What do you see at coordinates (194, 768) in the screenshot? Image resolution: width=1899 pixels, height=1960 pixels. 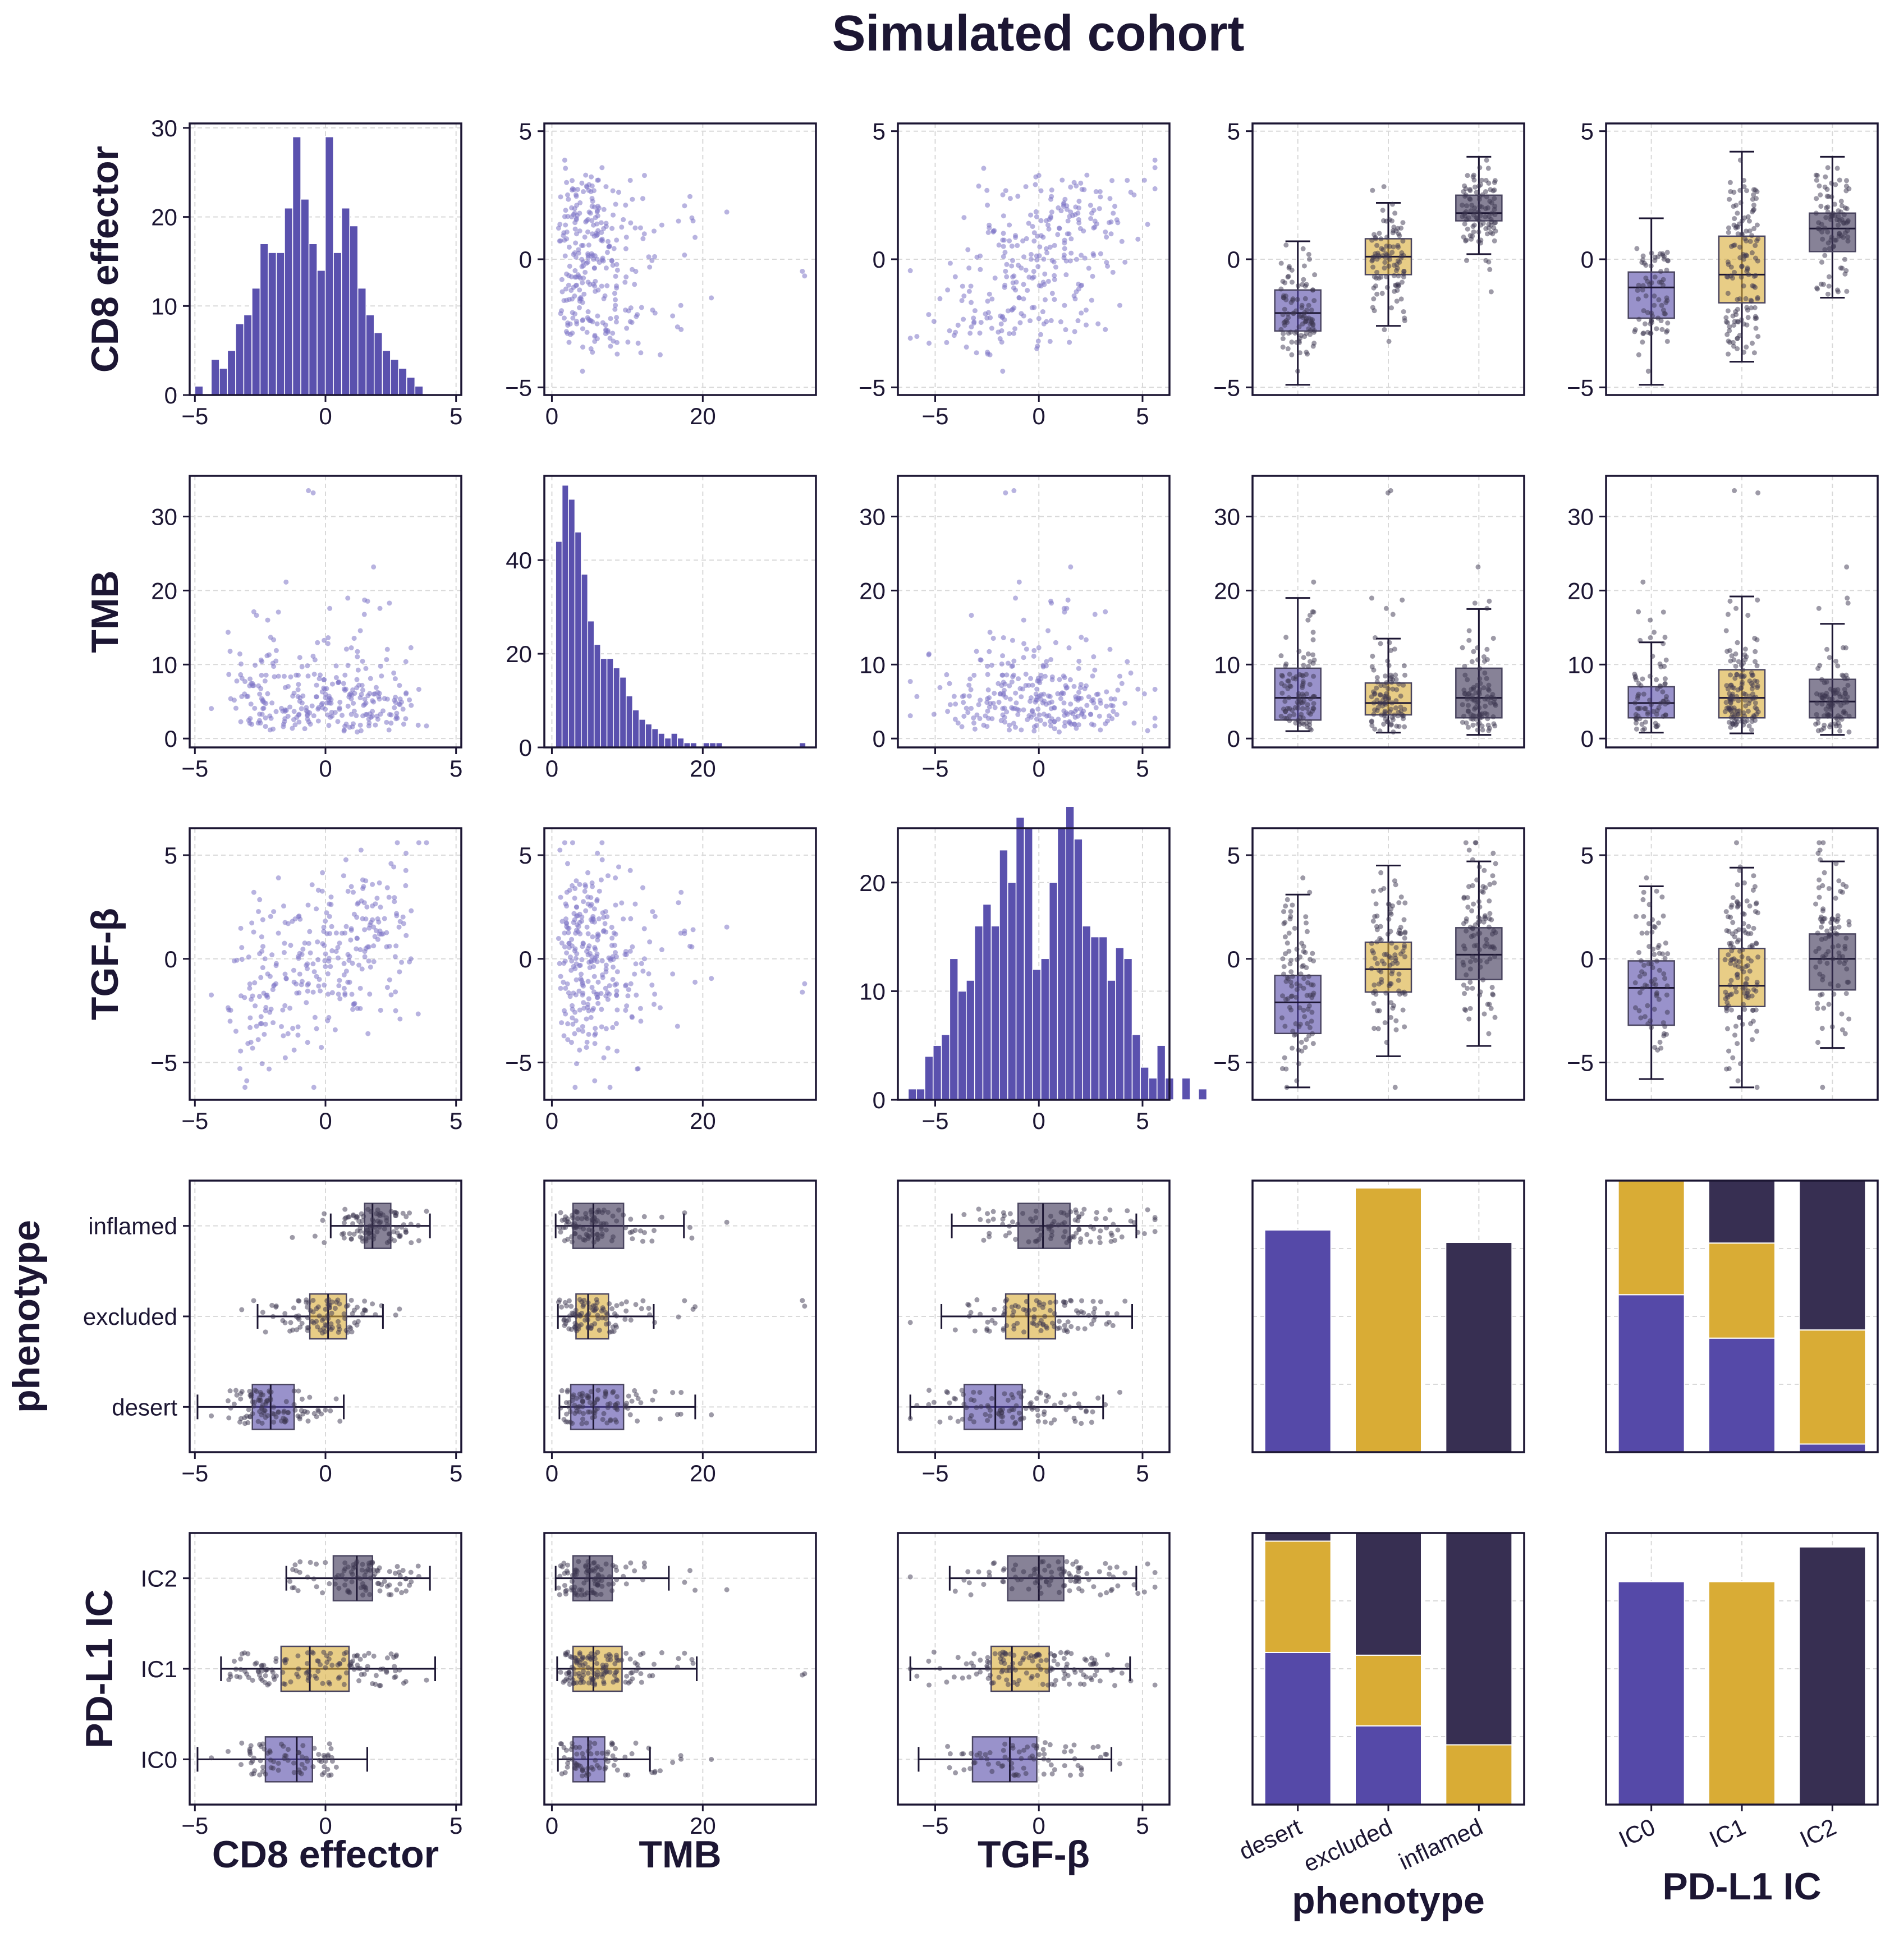 I see `x-tick-label: −5` at bounding box center [194, 768].